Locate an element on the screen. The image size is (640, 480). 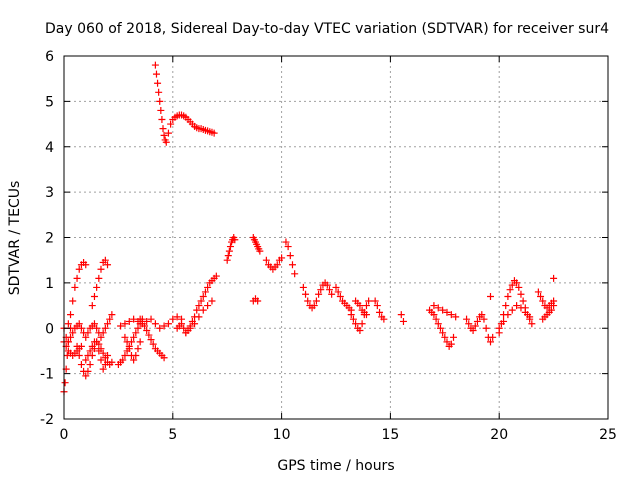
x-tick-label: 15 is located at coordinates (390, 435).